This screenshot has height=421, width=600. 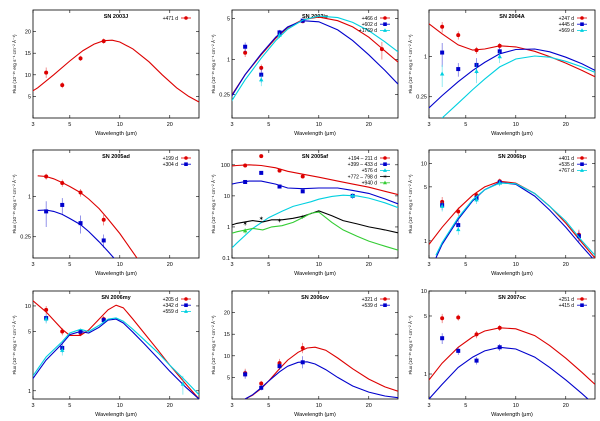 I want to click on panel-title: SN 2006bp, so click(x=512, y=157).